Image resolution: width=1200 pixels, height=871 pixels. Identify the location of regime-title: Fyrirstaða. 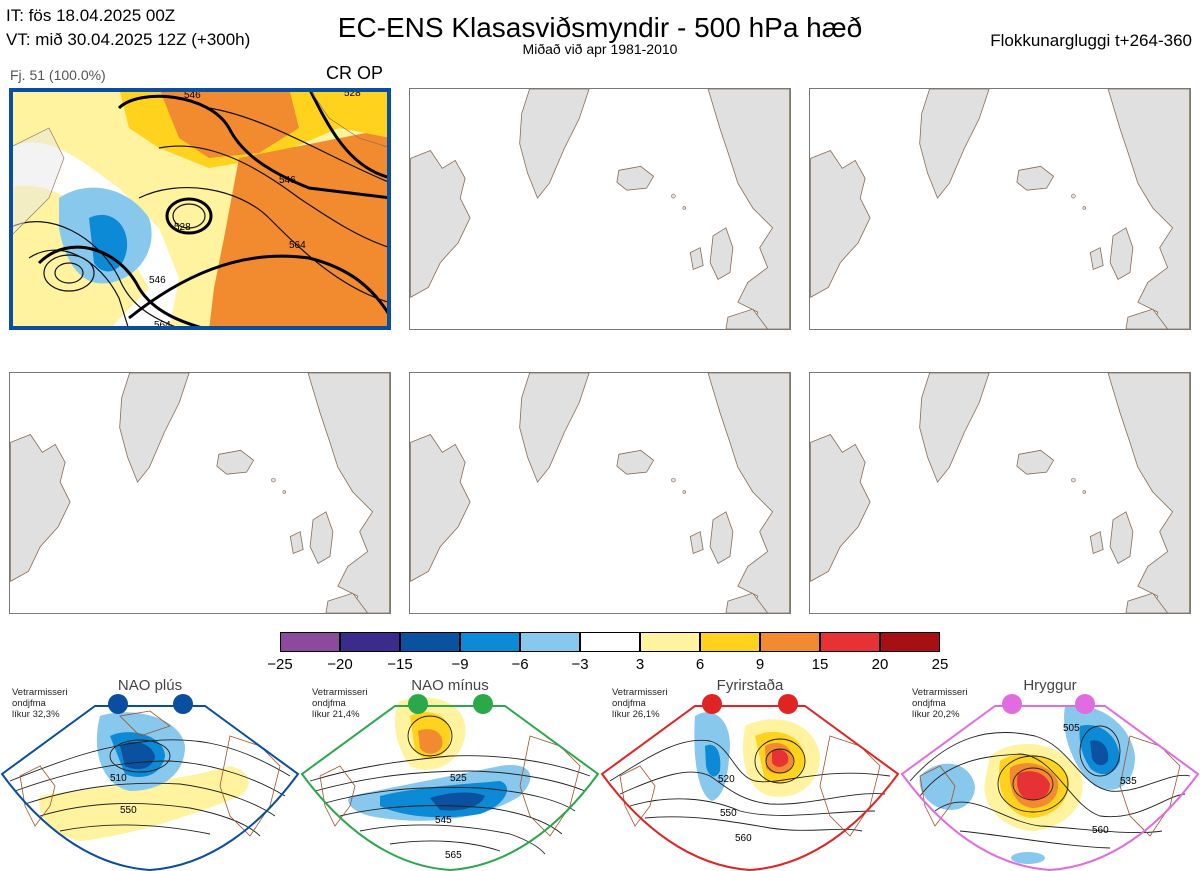
(750, 685).